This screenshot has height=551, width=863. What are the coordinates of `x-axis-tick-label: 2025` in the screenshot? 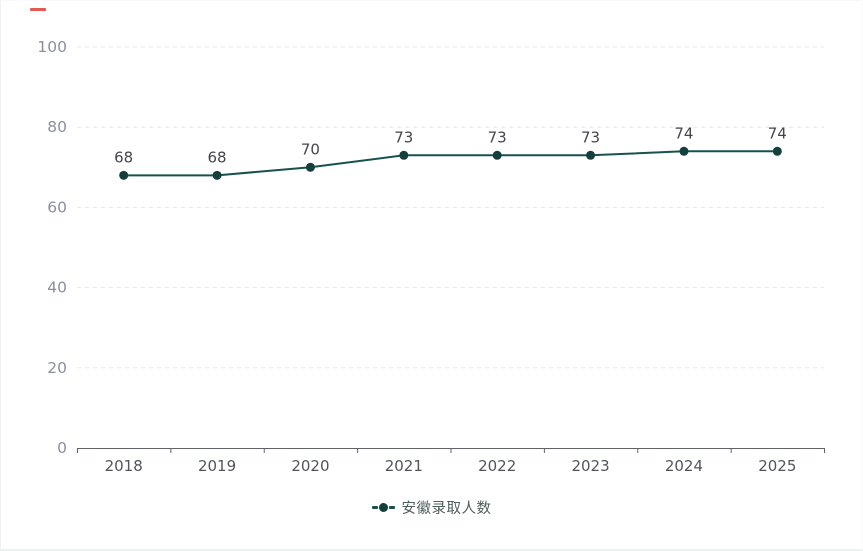 It's located at (777, 466).